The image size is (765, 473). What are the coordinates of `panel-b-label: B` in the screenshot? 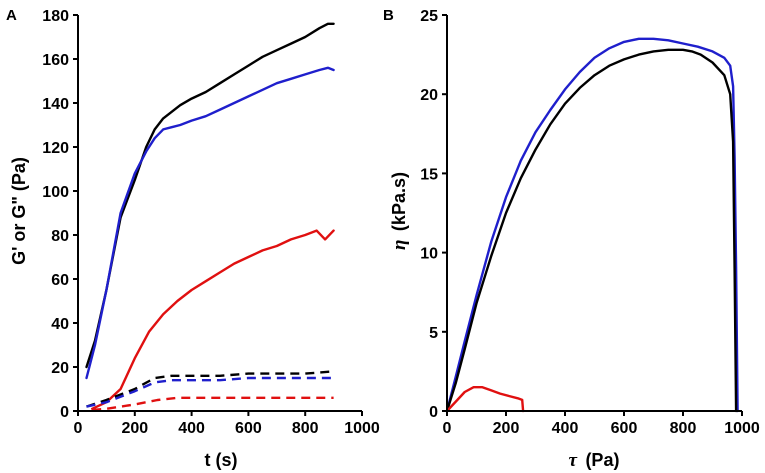 It's located at (388, 15).